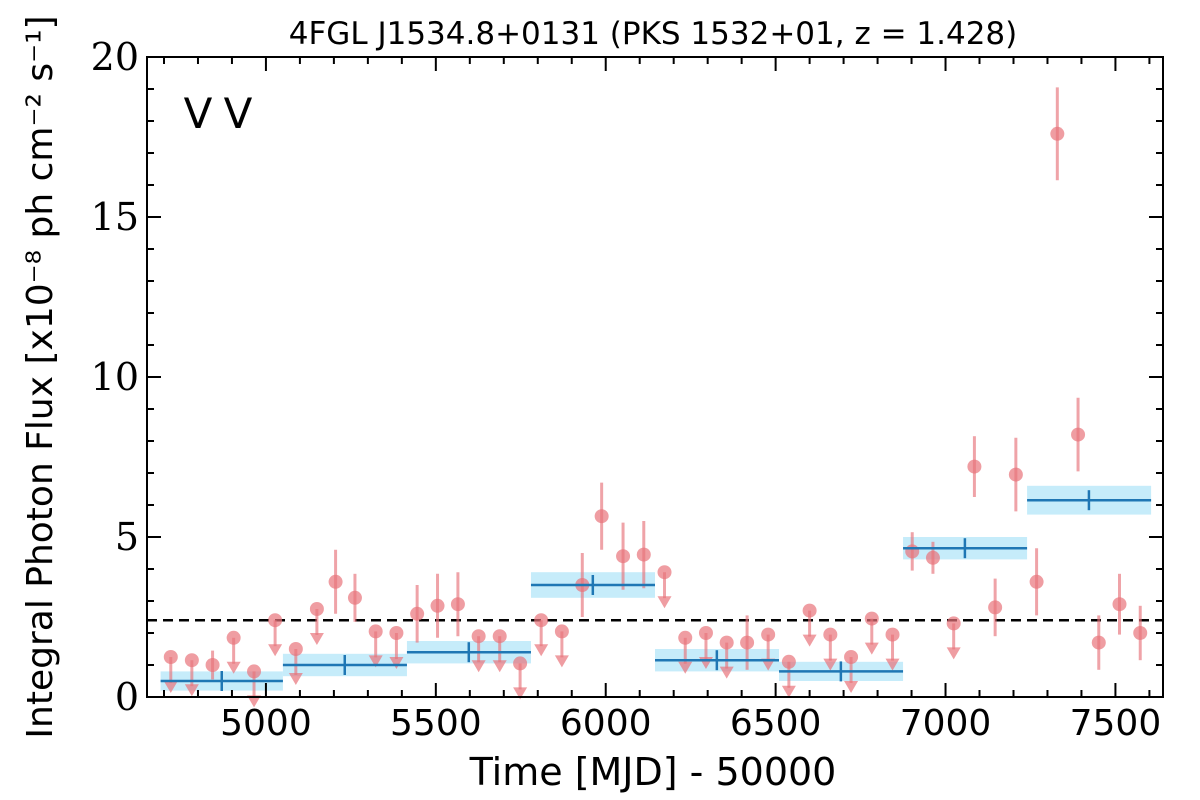  I want to click on x-tick-label: 7500, so click(1116, 723).